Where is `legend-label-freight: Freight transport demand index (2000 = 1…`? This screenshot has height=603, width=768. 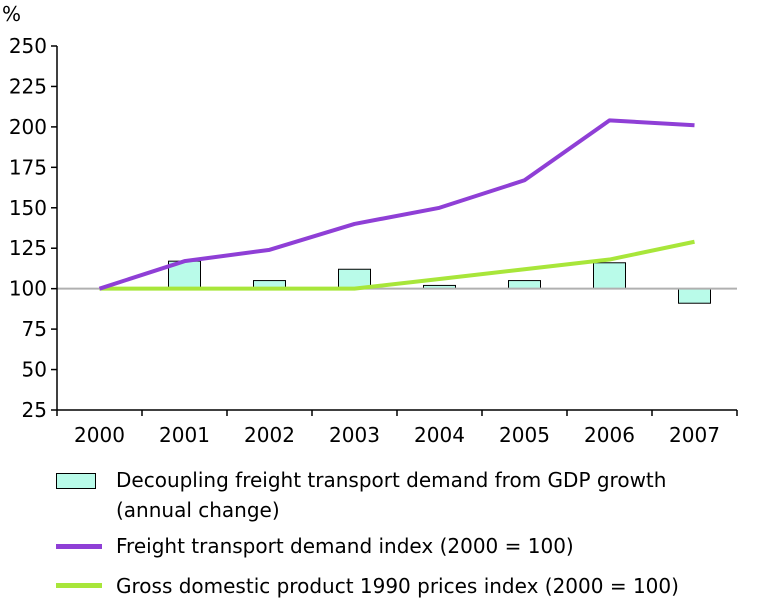
legend-label-freight: Freight transport demand index (2000 = 1… is located at coordinates (345, 546).